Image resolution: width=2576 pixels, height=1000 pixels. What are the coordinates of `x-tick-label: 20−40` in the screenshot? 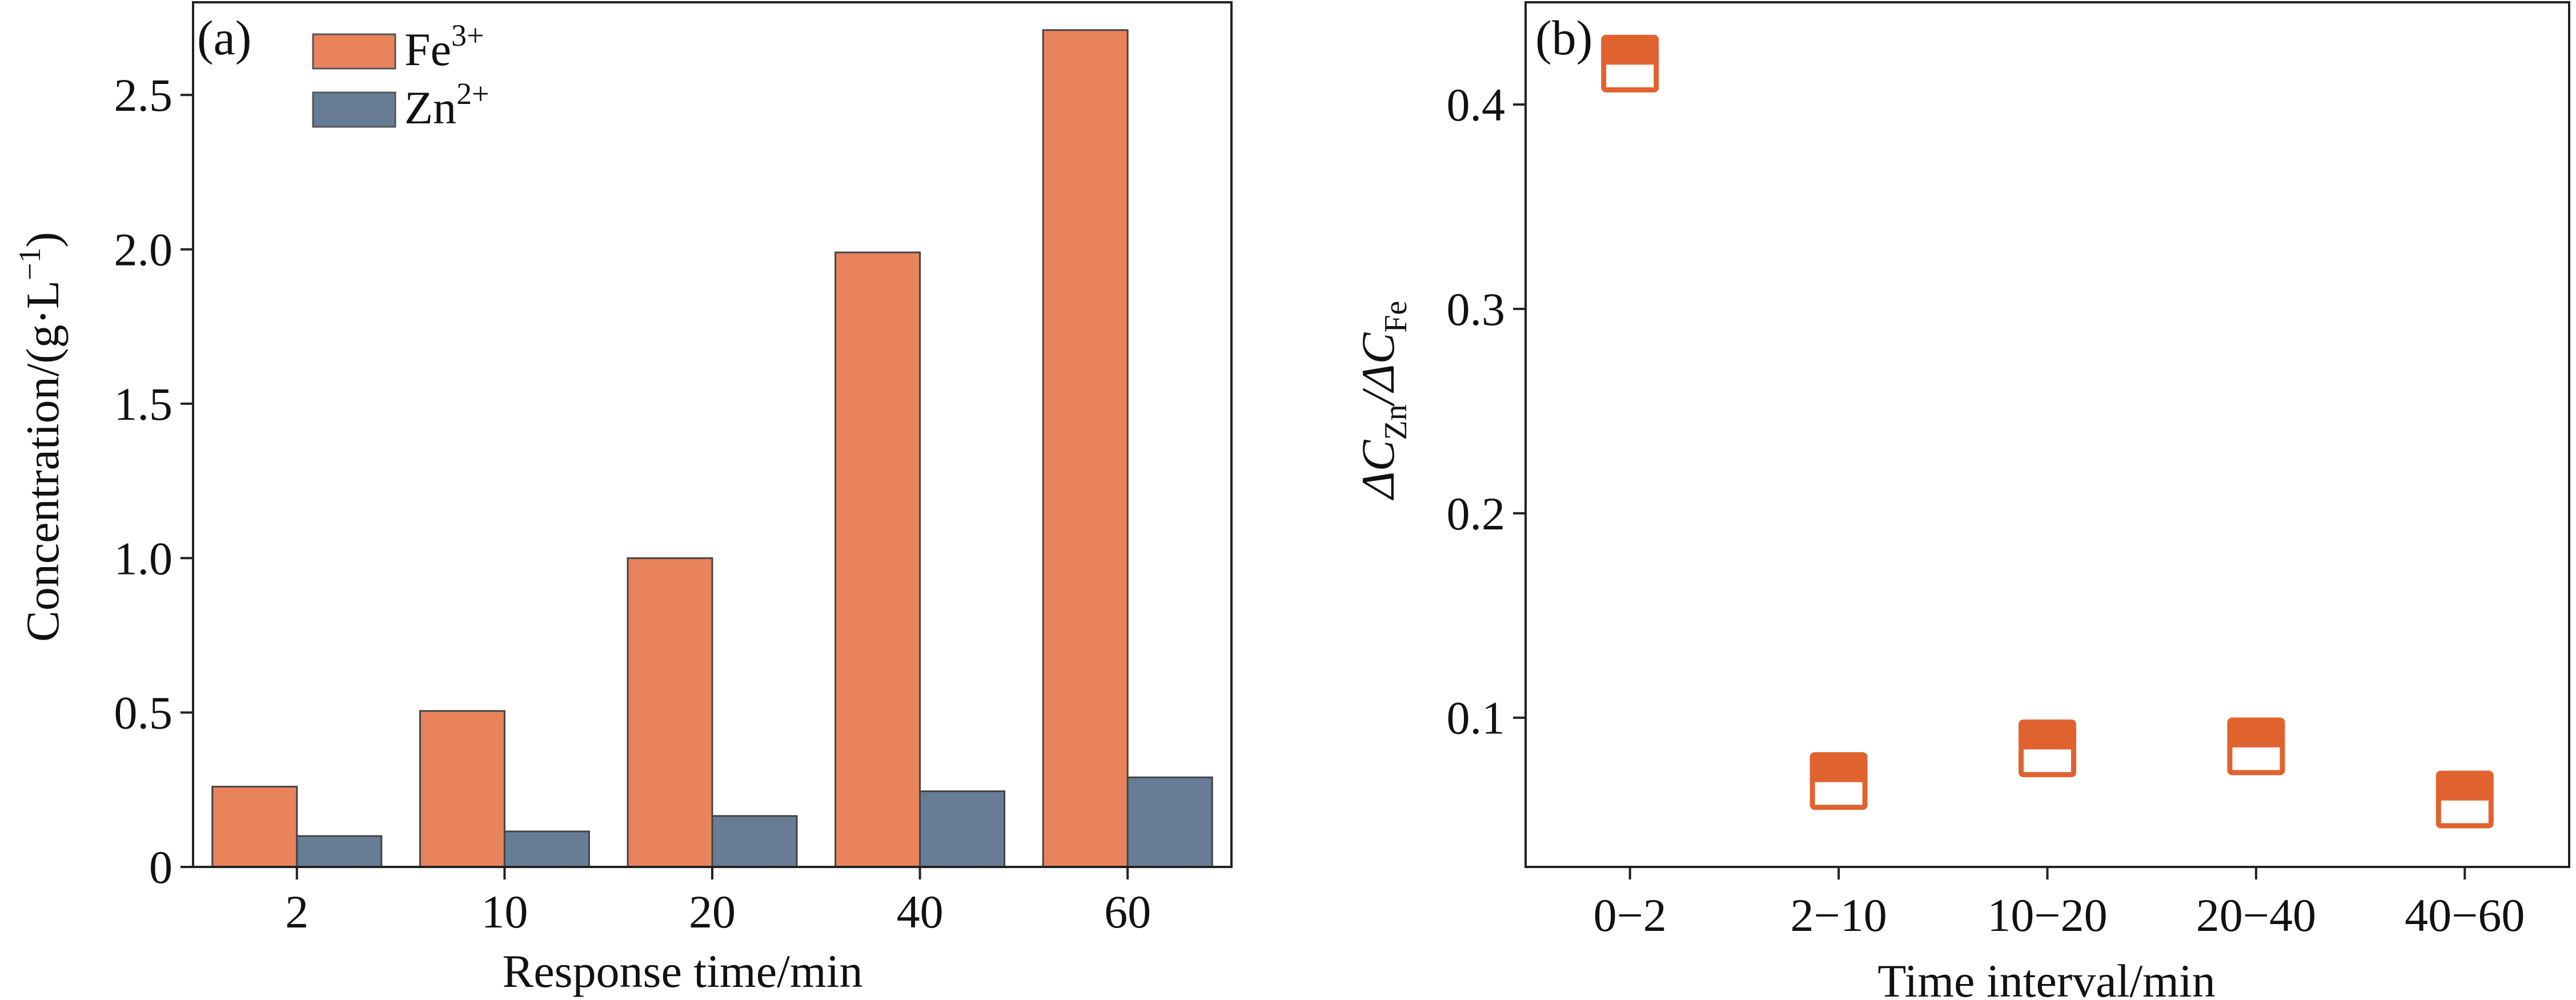 It's located at (2256, 915).